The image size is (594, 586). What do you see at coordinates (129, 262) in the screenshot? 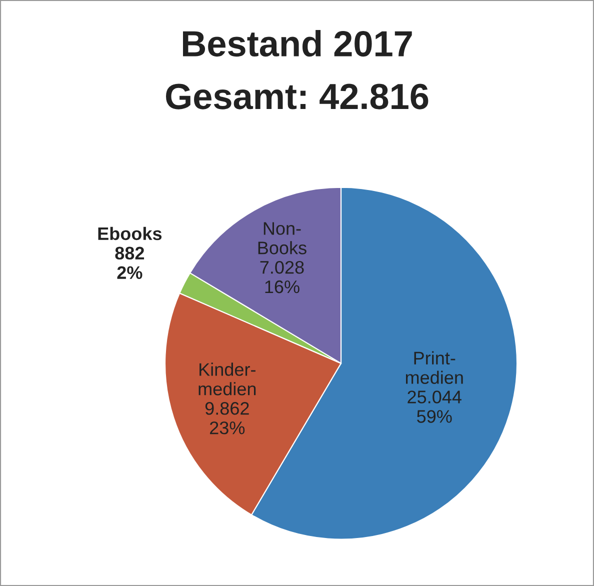
I see `data-label: 882 2%` at bounding box center [129, 262].